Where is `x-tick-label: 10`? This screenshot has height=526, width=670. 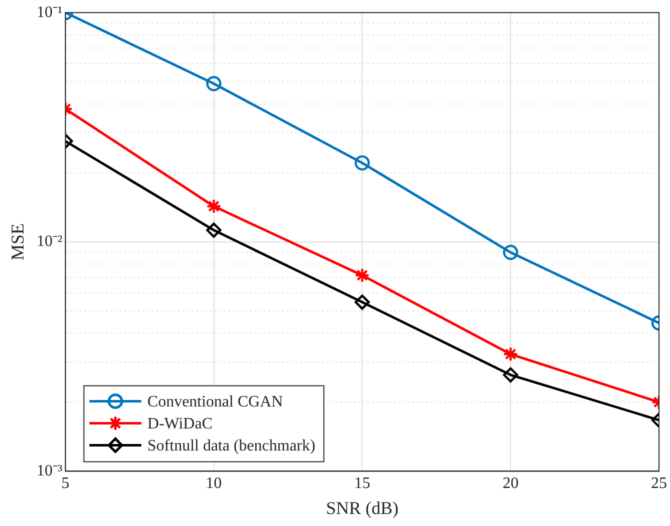 x-tick-label: 10 is located at coordinates (214, 483).